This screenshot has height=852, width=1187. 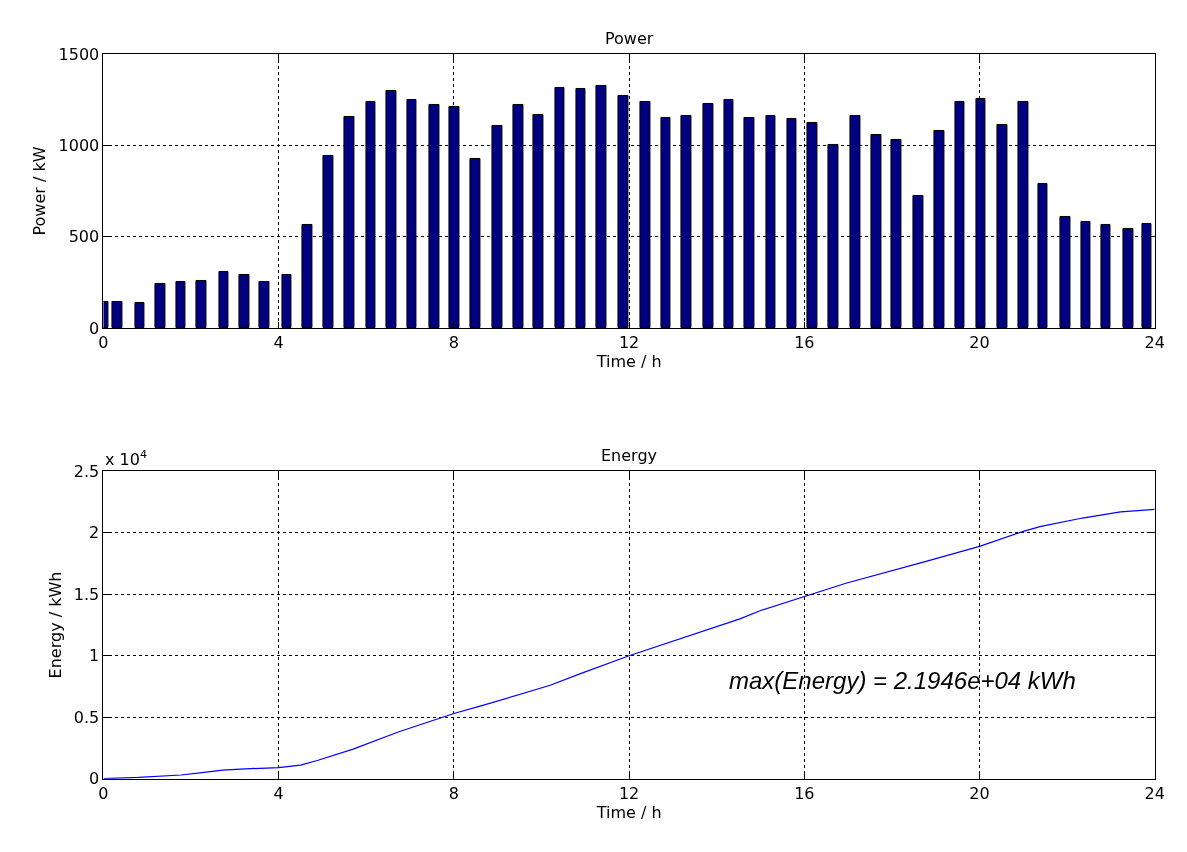 What do you see at coordinates (86, 594) in the screenshot?
I see `y-tick-label: 1.5` at bounding box center [86, 594].